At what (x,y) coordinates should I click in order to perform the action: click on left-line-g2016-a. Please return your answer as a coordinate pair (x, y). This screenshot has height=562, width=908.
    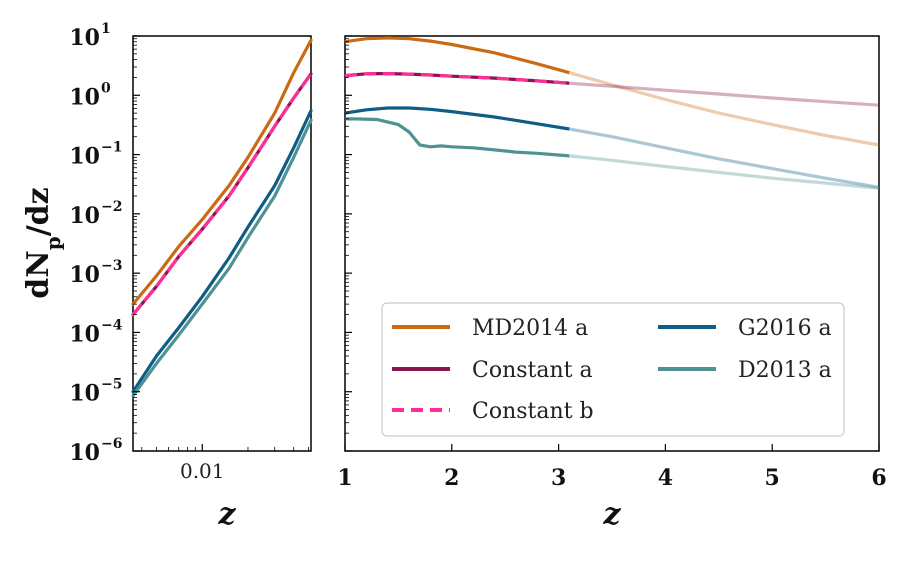
    Looking at the image, I should click on (222, 251).